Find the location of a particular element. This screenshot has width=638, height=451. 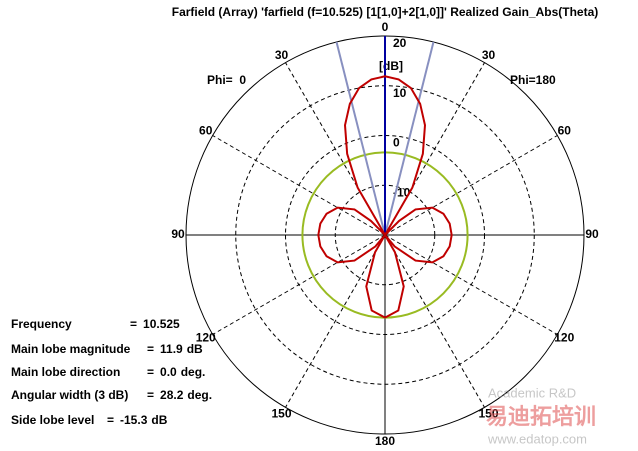

angle-tick-label: 180 is located at coordinates (385, 441).